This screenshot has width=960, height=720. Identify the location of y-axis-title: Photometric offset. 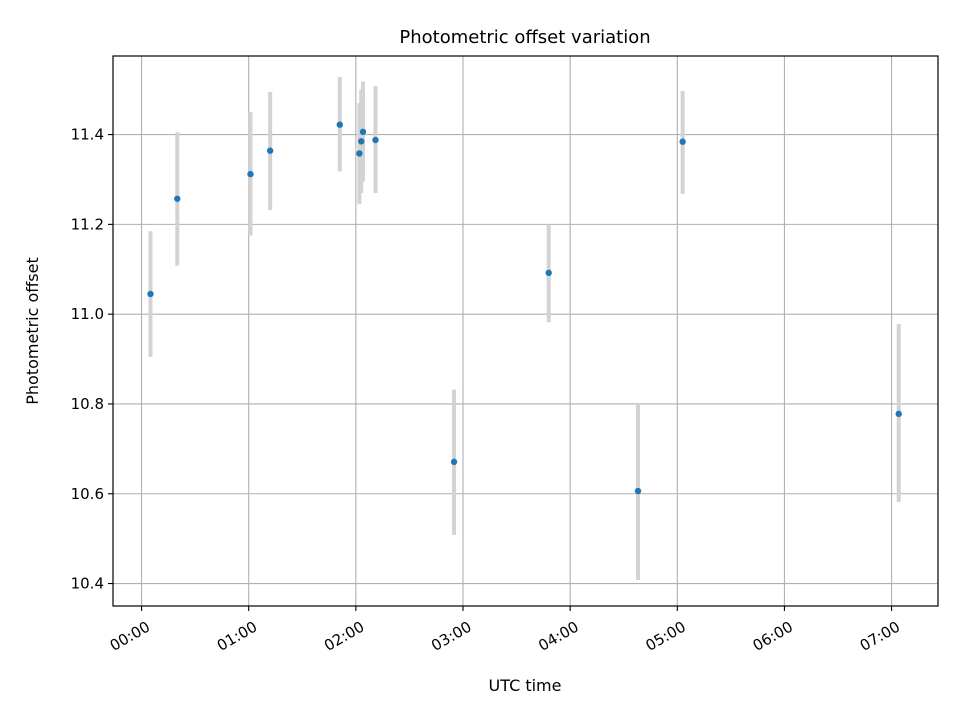
(32, 331).